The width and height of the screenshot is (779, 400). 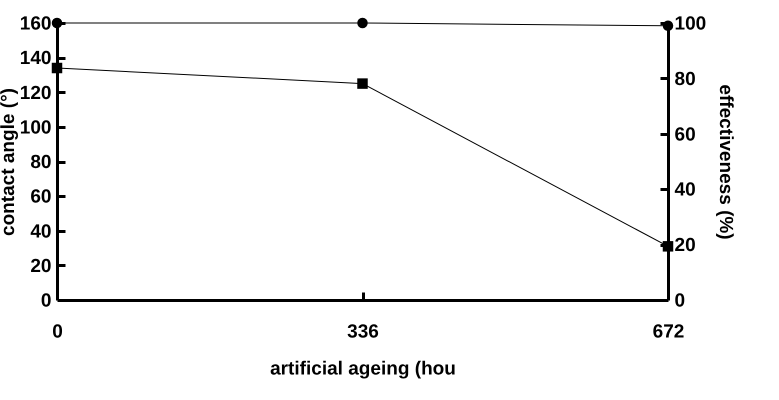 I want to click on y2-tick-label: 80, so click(x=685, y=79).